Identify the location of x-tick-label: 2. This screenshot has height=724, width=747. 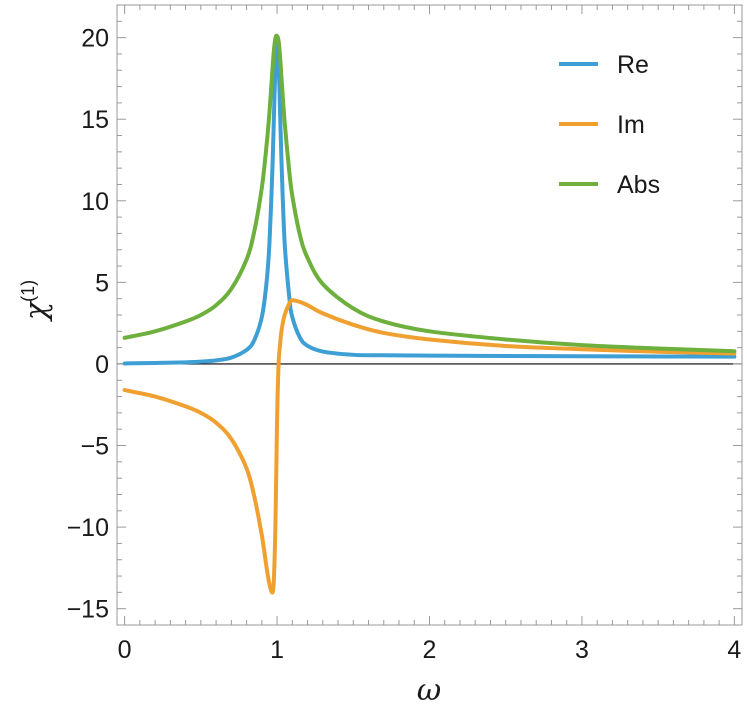
(430, 650).